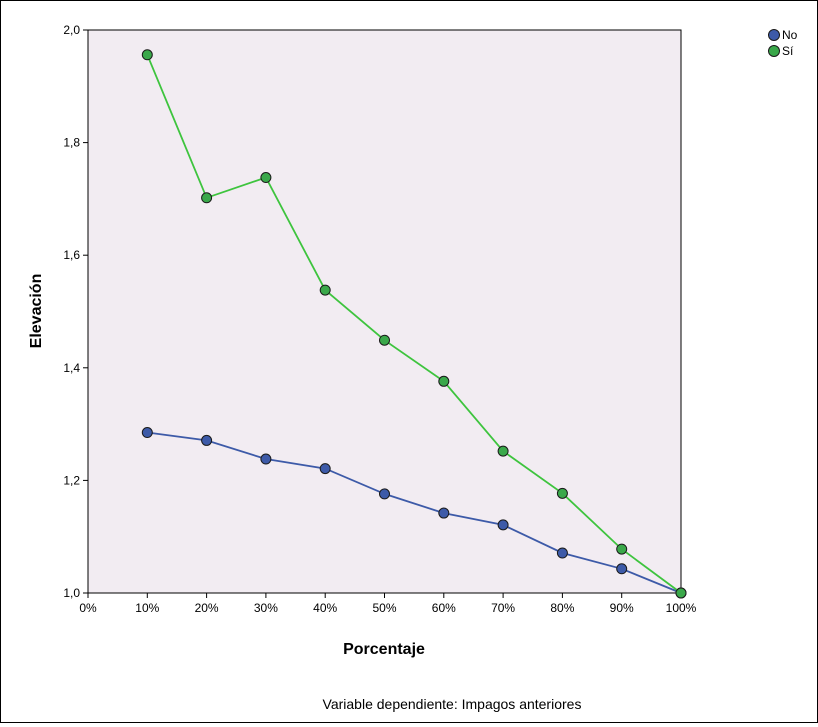  What do you see at coordinates (414, 512) in the screenshot?
I see `series-1-line` at bounding box center [414, 512].